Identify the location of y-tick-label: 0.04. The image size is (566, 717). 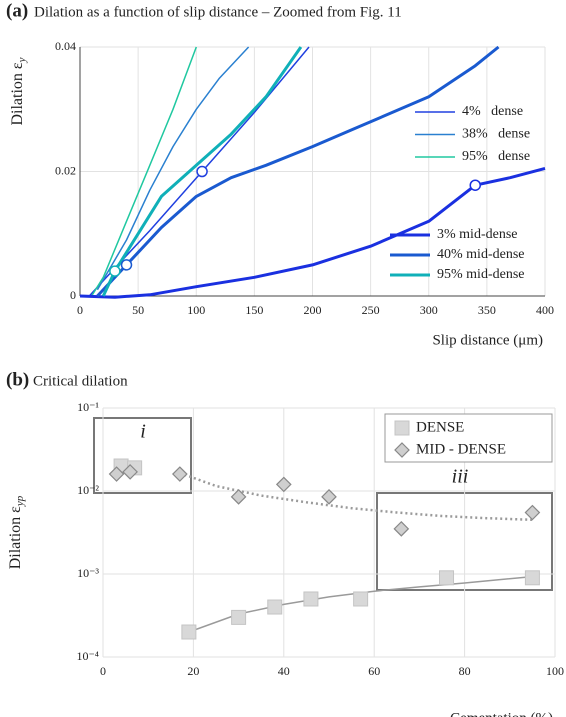
(65, 46).